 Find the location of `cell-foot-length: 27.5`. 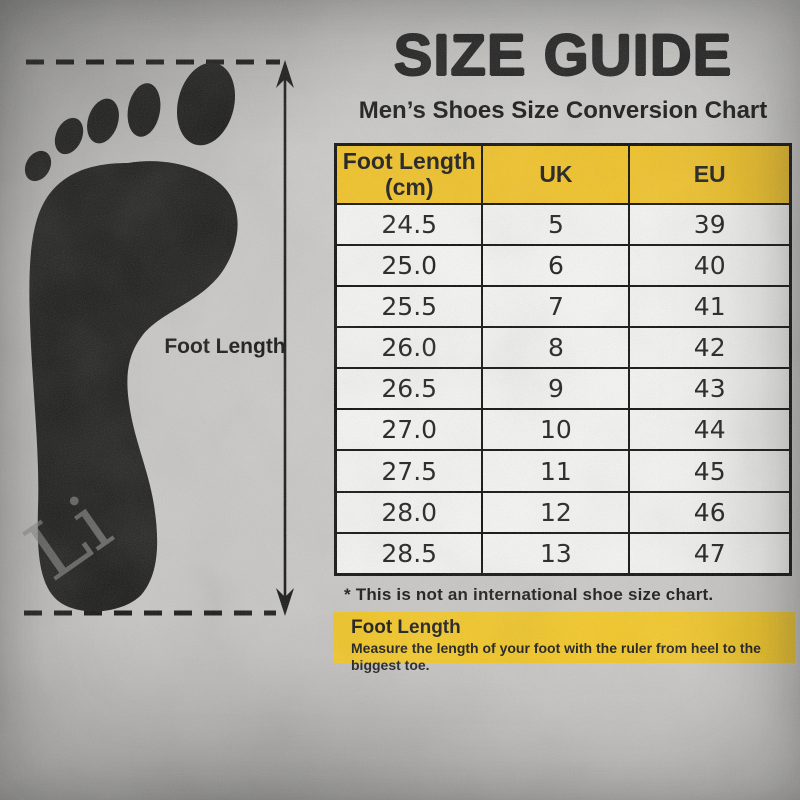

cell-foot-length: 27.5 is located at coordinates (409, 471).